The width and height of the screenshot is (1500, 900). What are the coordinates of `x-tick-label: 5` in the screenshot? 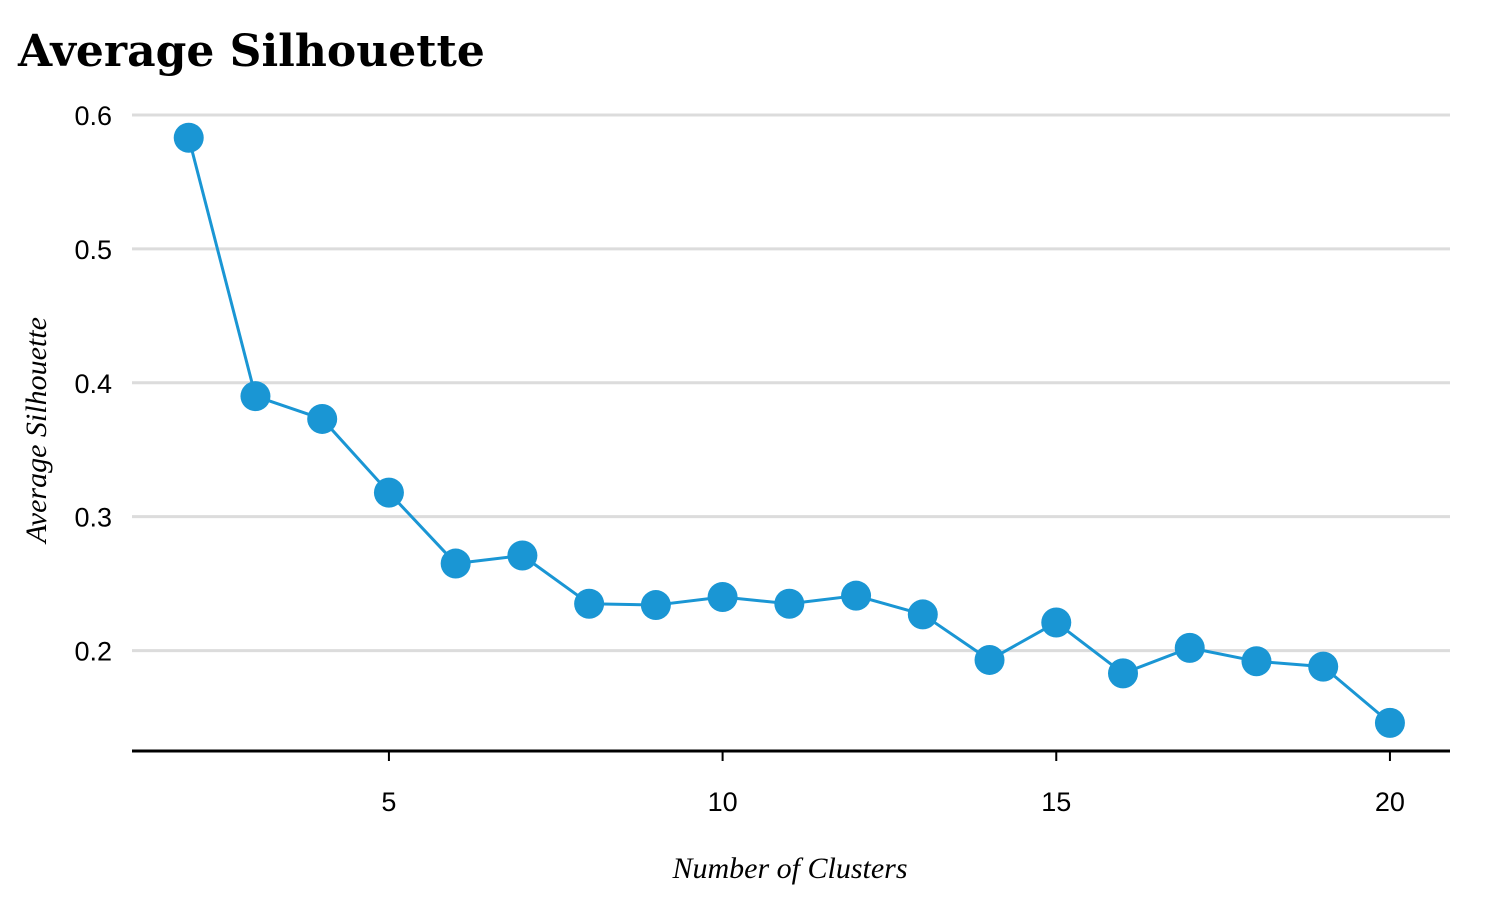 It's located at (388, 802).